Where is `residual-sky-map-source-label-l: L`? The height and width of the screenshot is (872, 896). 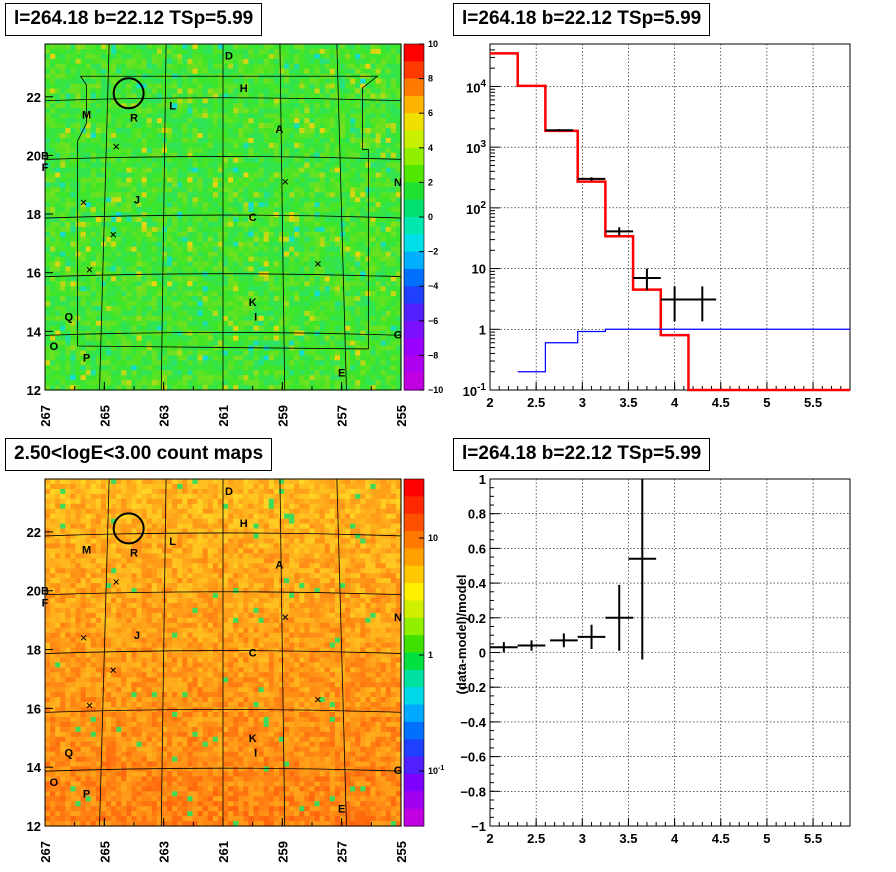 residual-sky-map-source-label-l: L is located at coordinates (172, 107).